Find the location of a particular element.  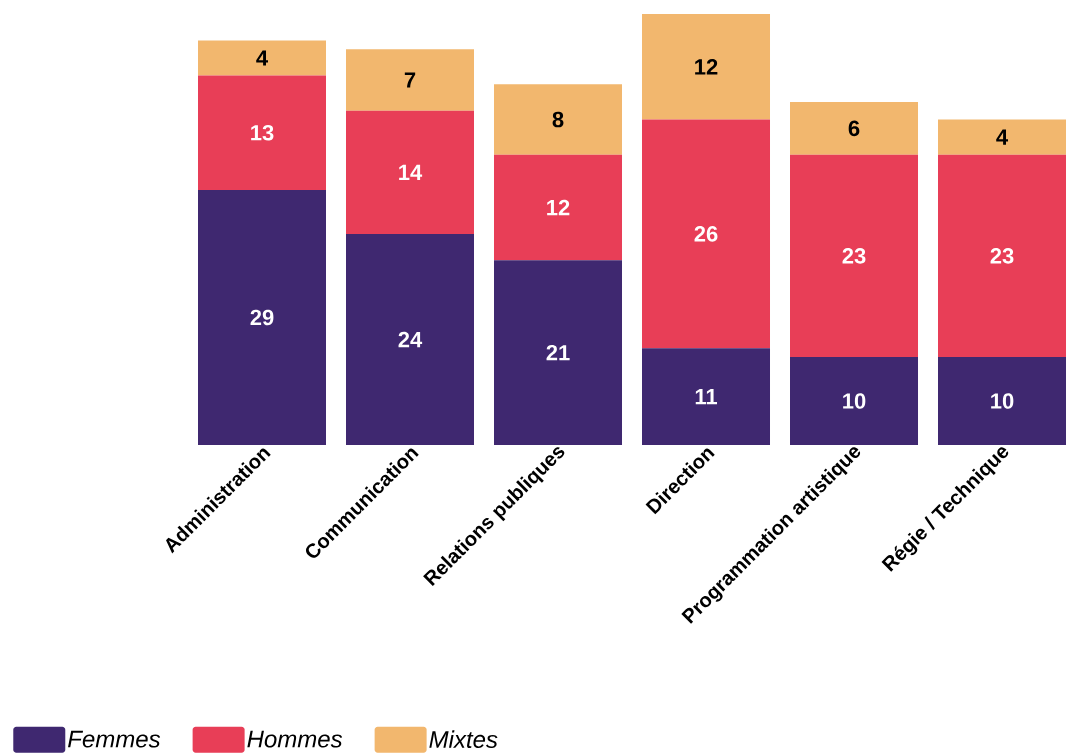

data-label: 13 is located at coordinates (262, 132).